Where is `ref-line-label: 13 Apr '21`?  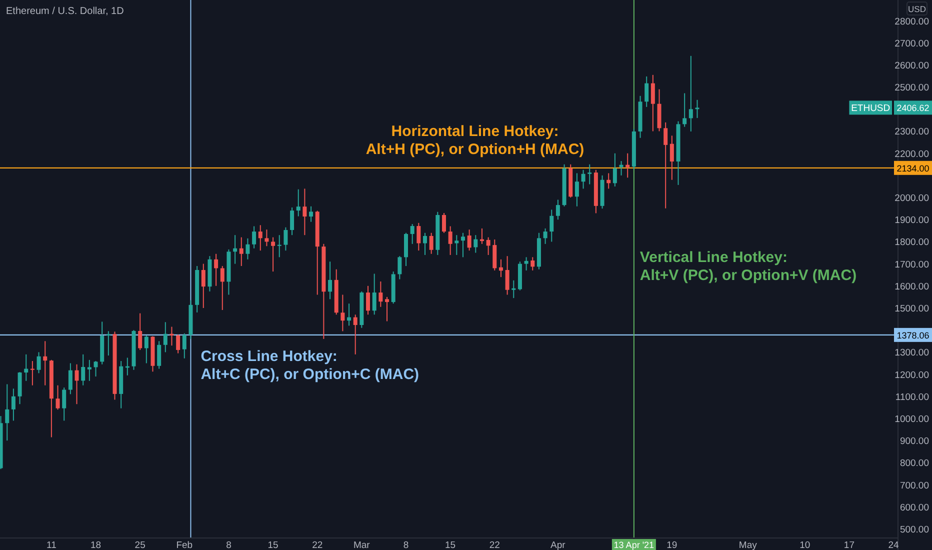
ref-line-label: 13 Apr '21 is located at coordinates (634, 545).